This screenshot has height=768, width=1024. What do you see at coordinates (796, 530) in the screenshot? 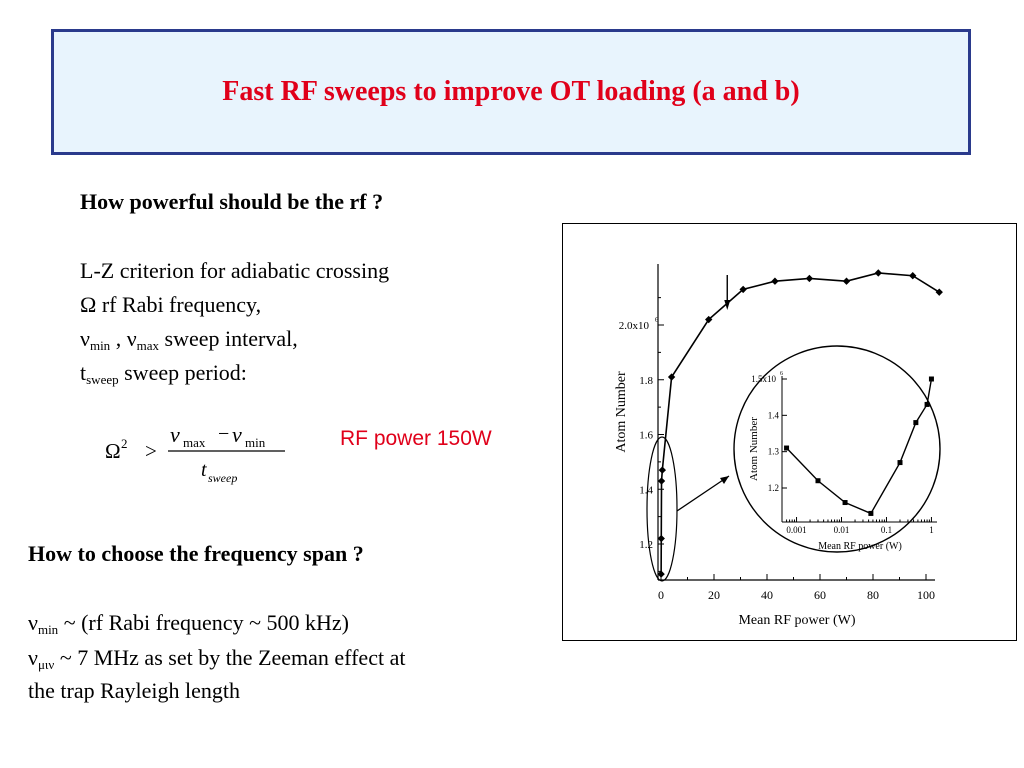
I see `inset-x-tick-label: 0.001` at bounding box center [796, 530].